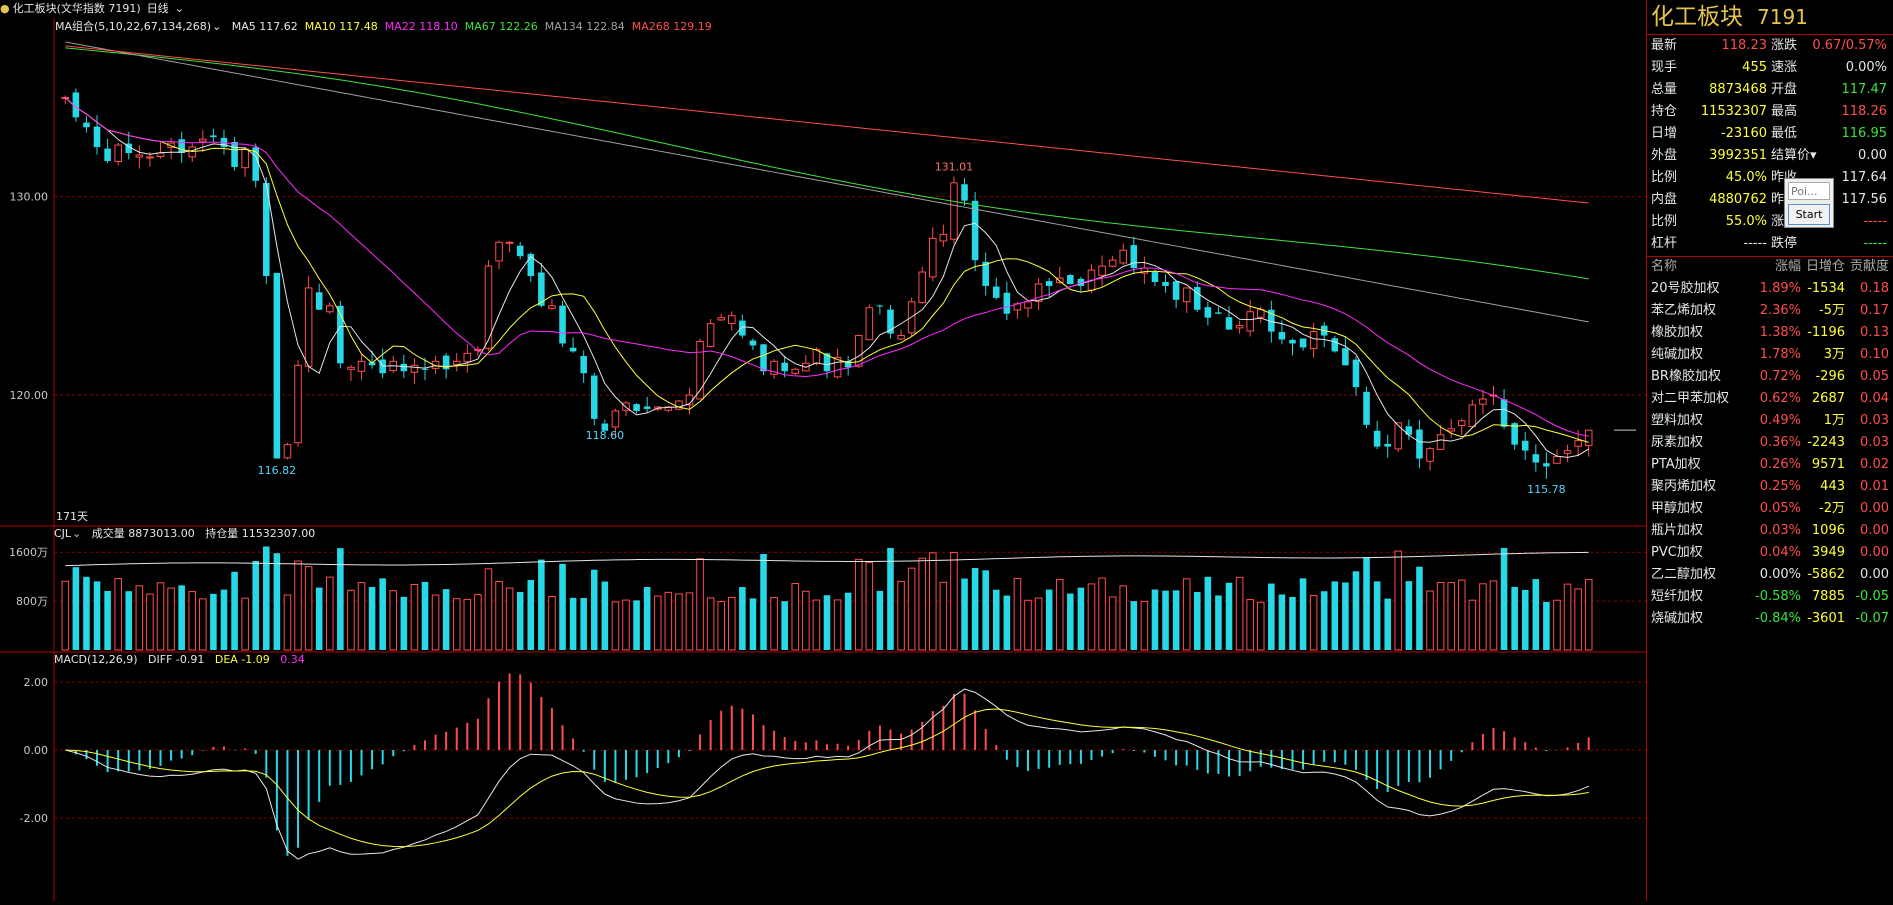  I want to click on instrument-title: 化工板块 7191, so click(1770, 17).